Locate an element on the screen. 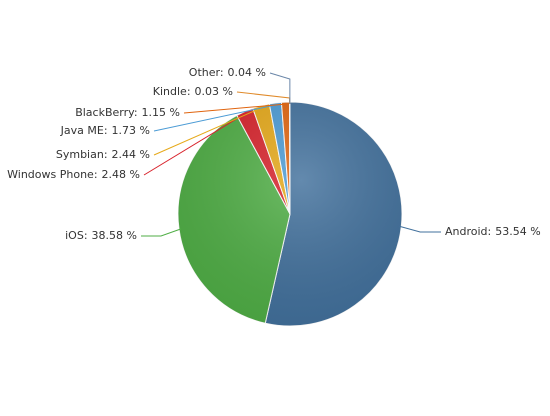 Image resolution: width=550 pixels, height=416 pixels. data-label: Java ME:1.73 % is located at coordinates (105, 130).